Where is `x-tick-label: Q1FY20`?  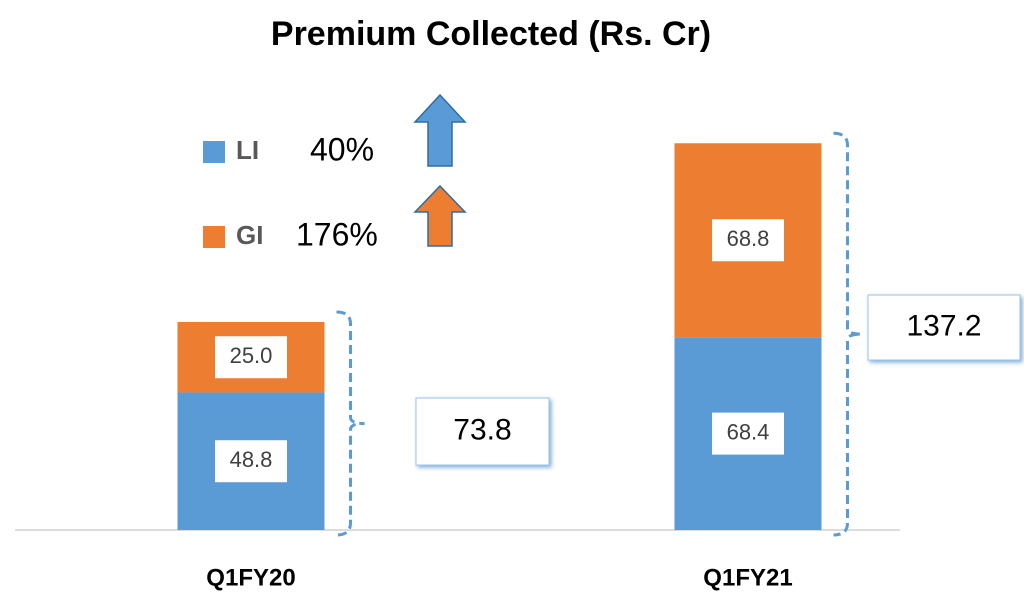
x-tick-label: Q1FY20 is located at coordinates (250, 577).